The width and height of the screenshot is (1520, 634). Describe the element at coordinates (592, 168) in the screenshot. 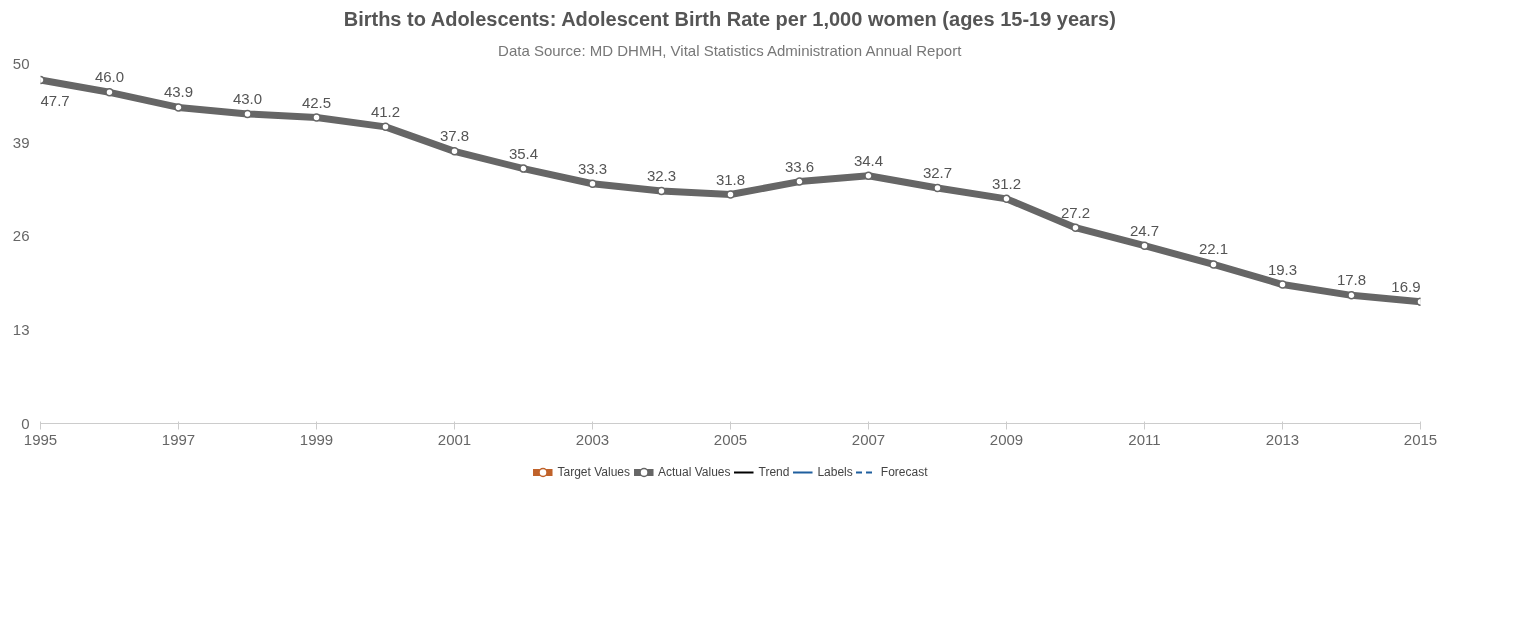

I see `data-label: 33.3` at that location.